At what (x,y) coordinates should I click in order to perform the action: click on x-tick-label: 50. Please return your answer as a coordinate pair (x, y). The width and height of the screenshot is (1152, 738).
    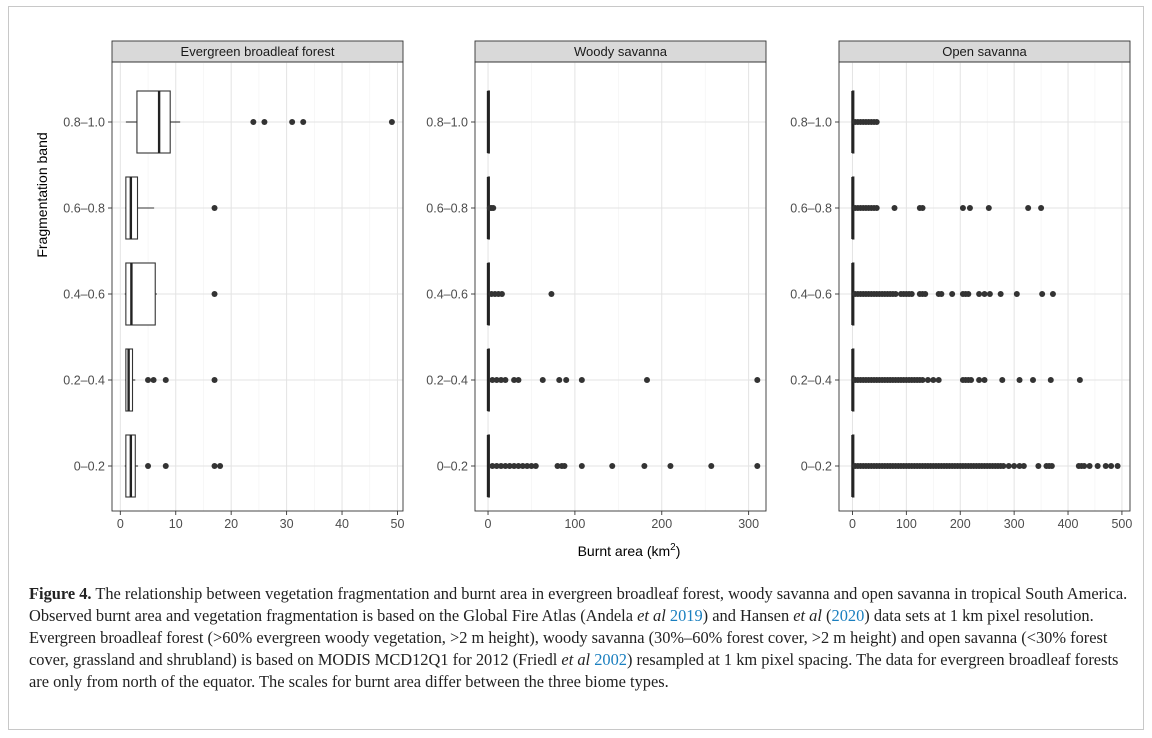
    Looking at the image, I should click on (398, 524).